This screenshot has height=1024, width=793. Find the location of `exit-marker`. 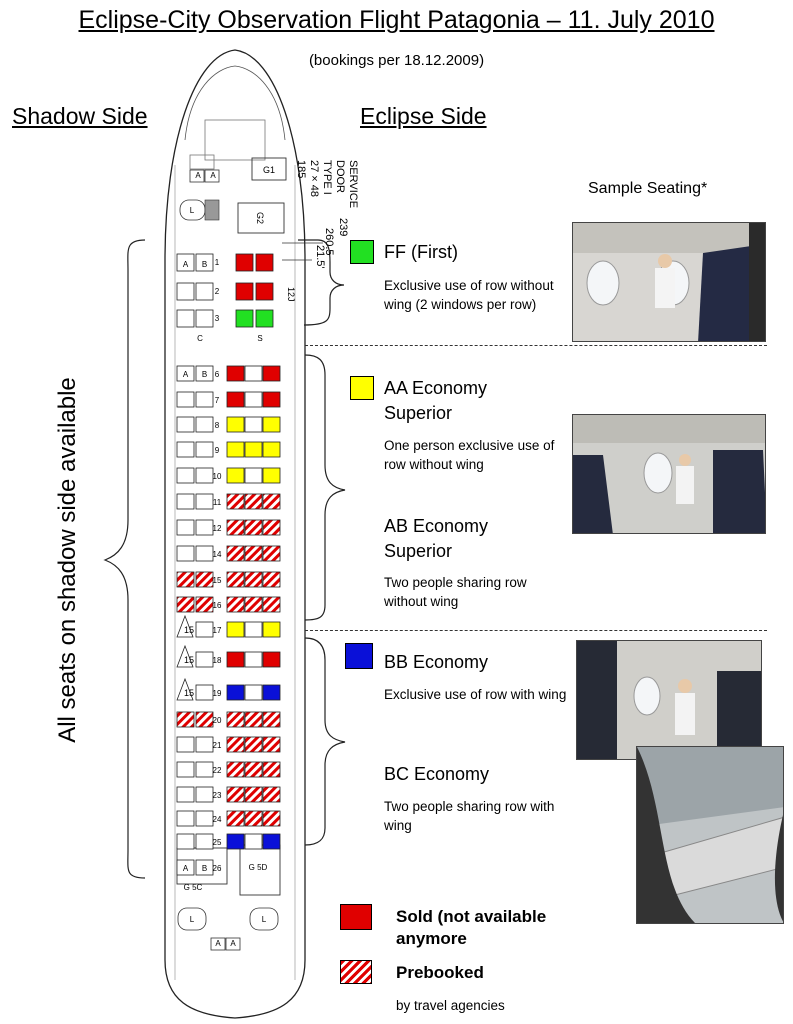

exit-marker is located at coordinates (185, 656).